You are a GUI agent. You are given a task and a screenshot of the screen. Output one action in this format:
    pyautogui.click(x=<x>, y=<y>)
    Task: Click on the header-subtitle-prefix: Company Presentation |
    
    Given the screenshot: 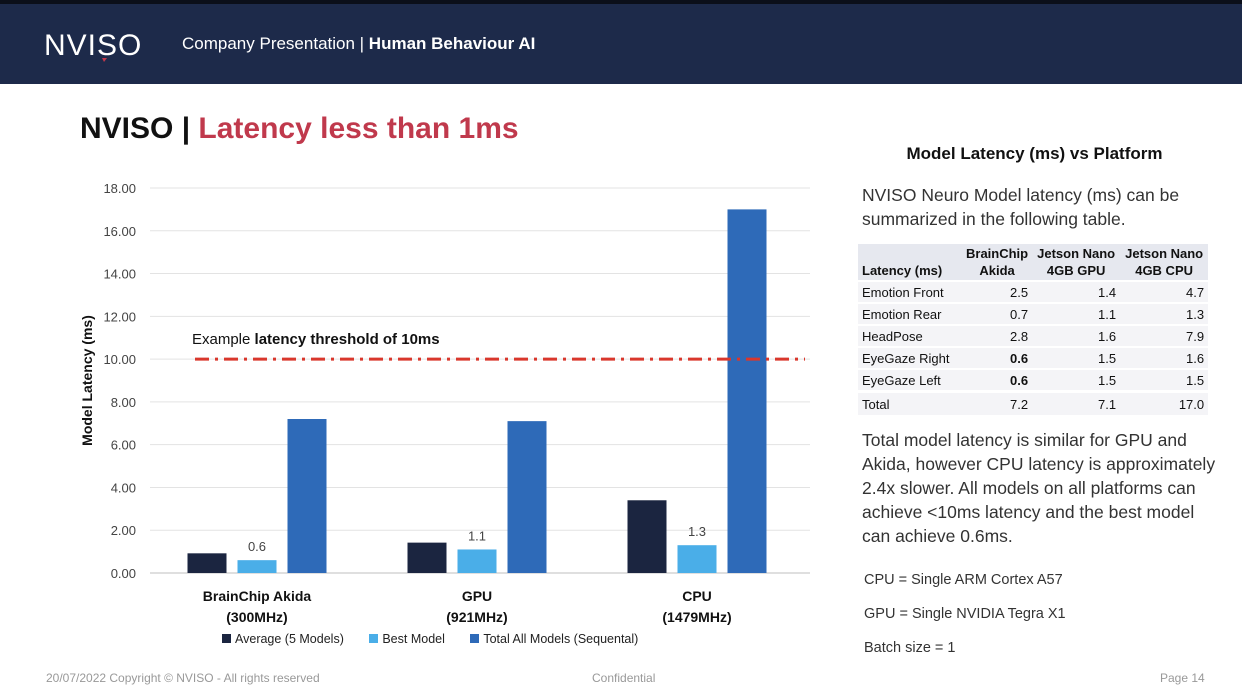 What is the action you would take?
    pyautogui.click(x=275, y=43)
    